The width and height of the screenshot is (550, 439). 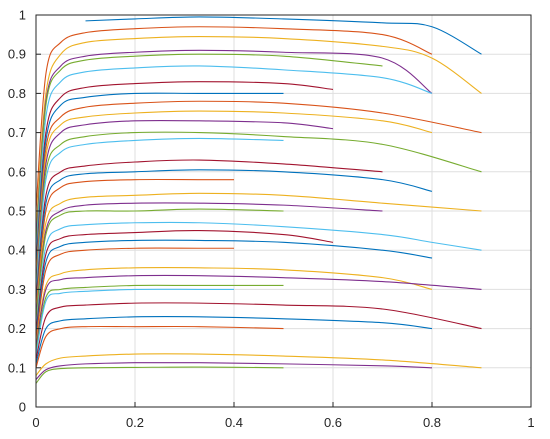 I want to click on x-tick-labels: 0 0.2 0.4 0.6 0.8 1, so click(x=283, y=422).